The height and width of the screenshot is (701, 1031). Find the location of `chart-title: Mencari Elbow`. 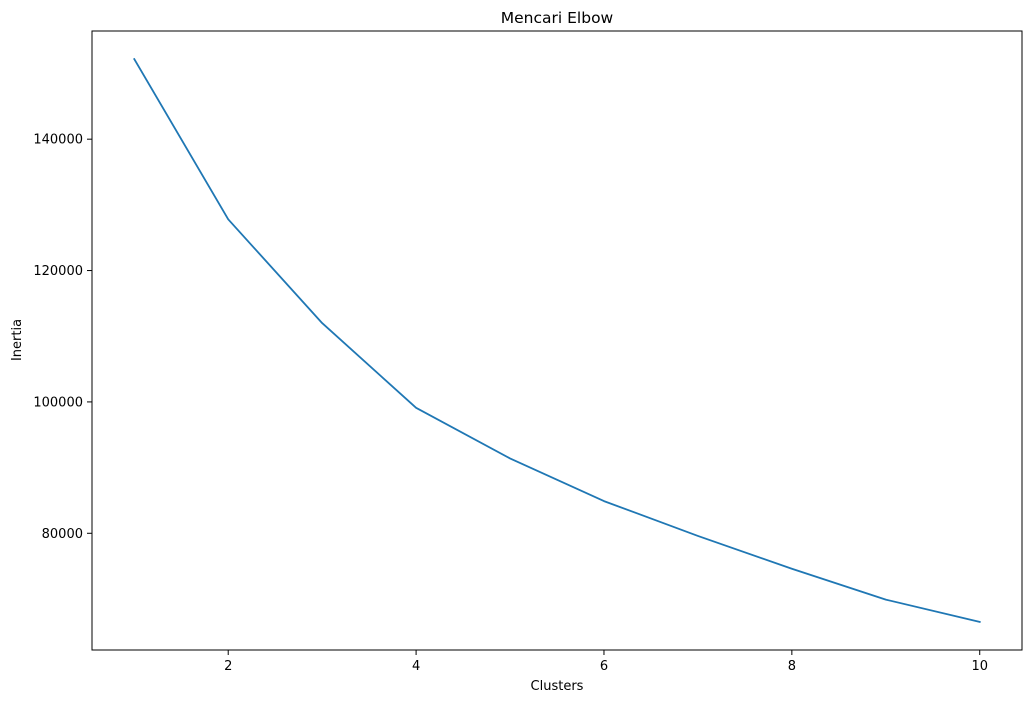

chart-title: Mencari Elbow is located at coordinates (557, 18).